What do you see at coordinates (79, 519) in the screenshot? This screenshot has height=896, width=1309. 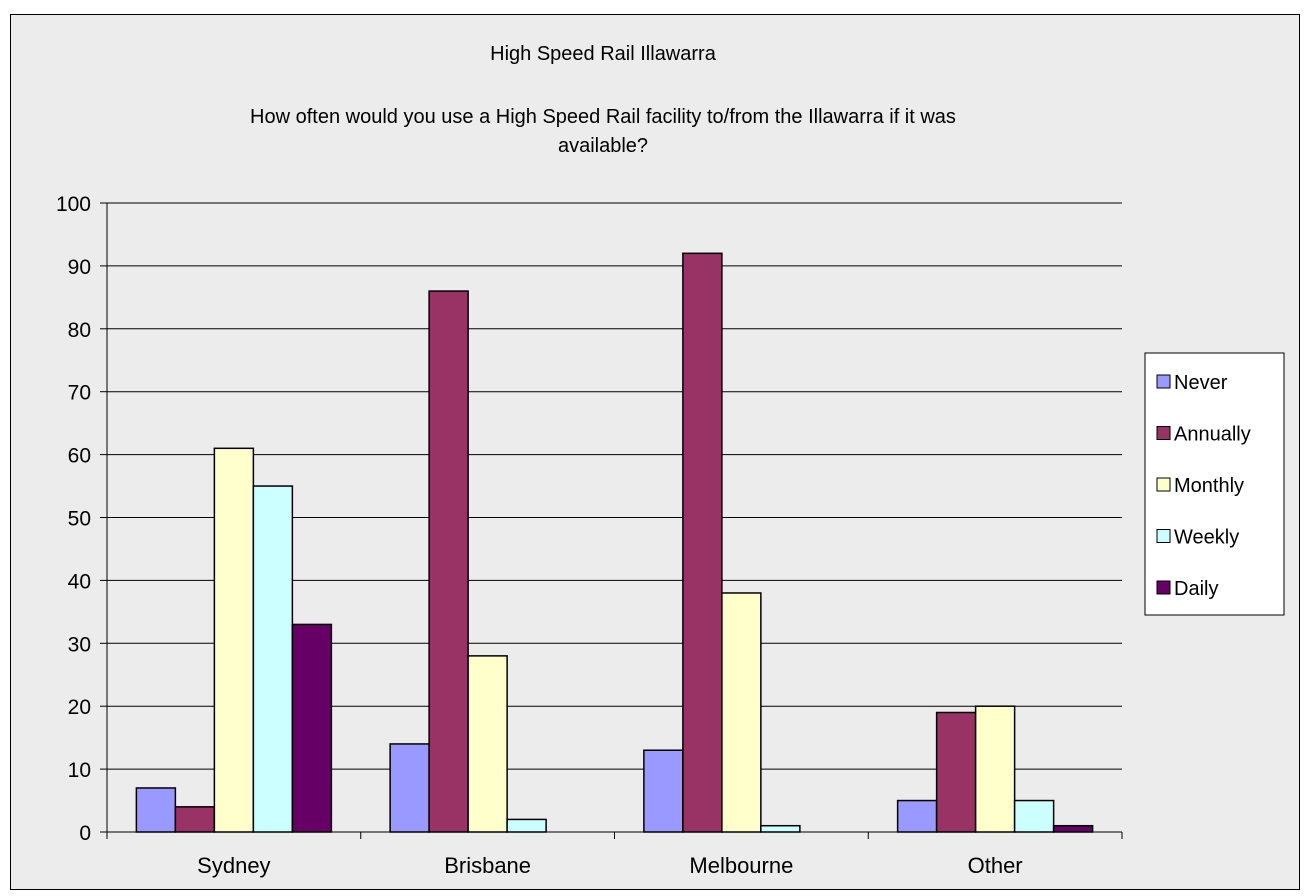 I see `y-tick-label: 50` at bounding box center [79, 519].